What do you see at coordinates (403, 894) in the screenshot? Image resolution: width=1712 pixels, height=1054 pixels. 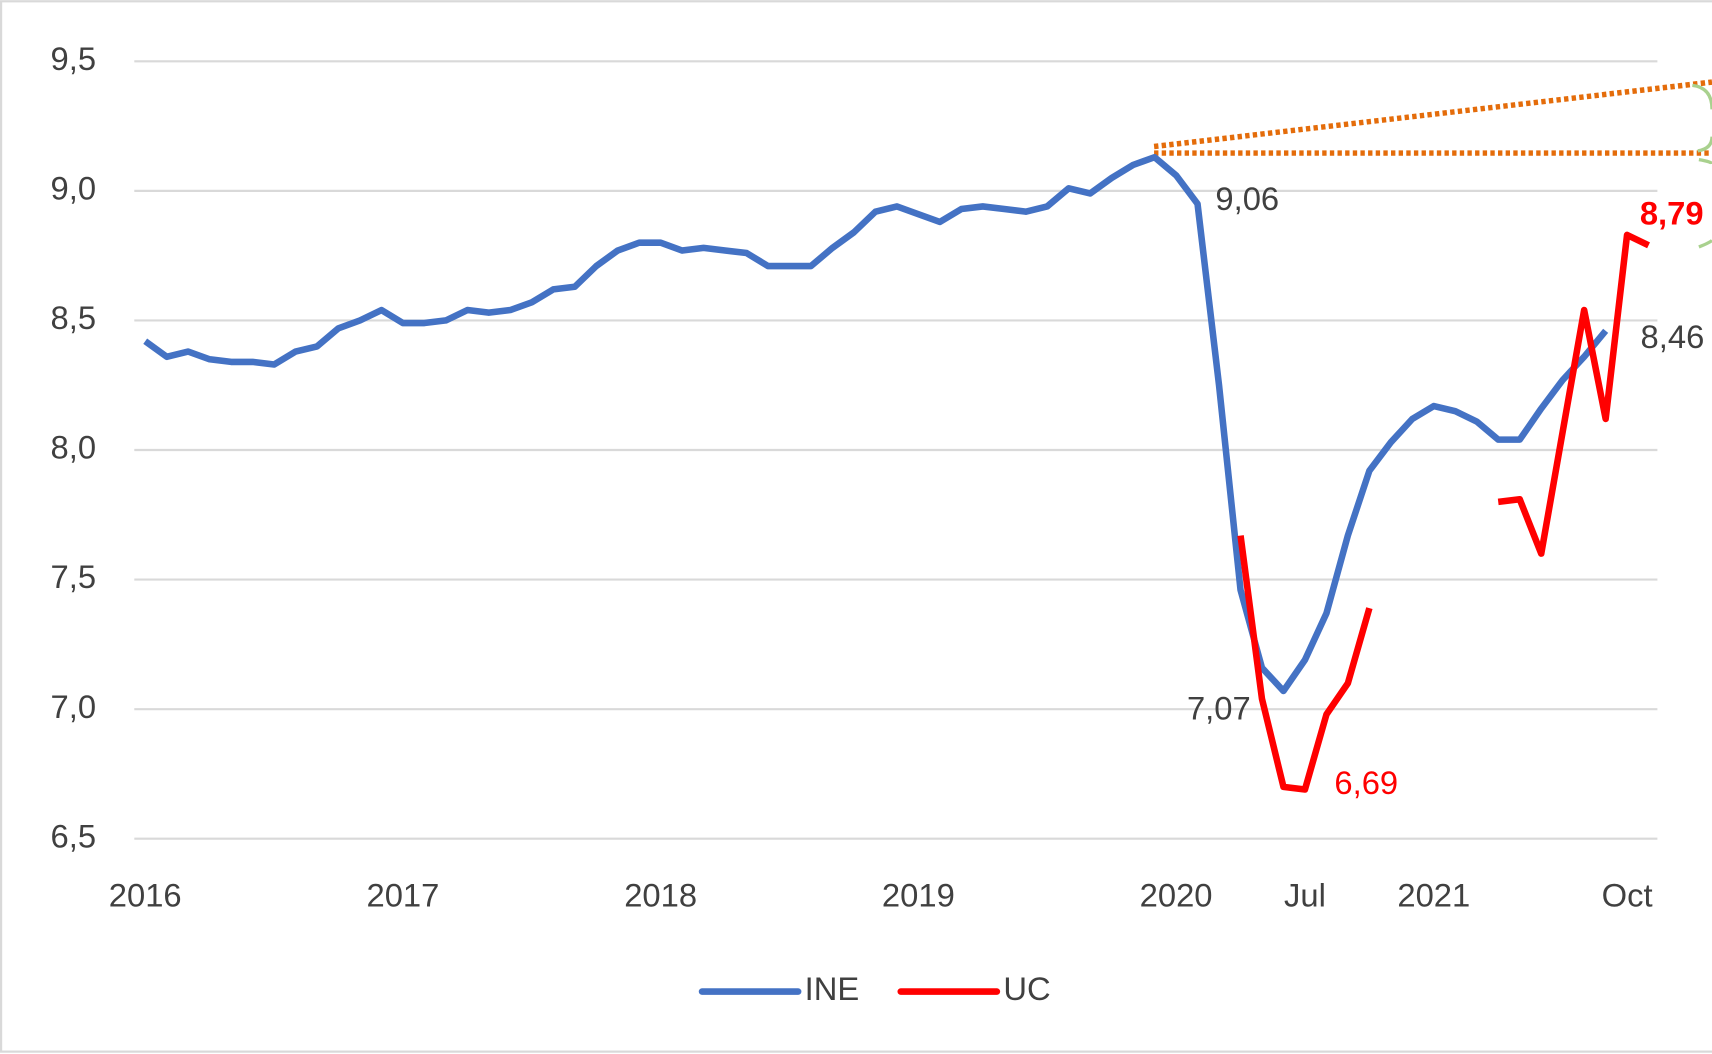 I see `x-tick-label: 2017` at bounding box center [403, 894].